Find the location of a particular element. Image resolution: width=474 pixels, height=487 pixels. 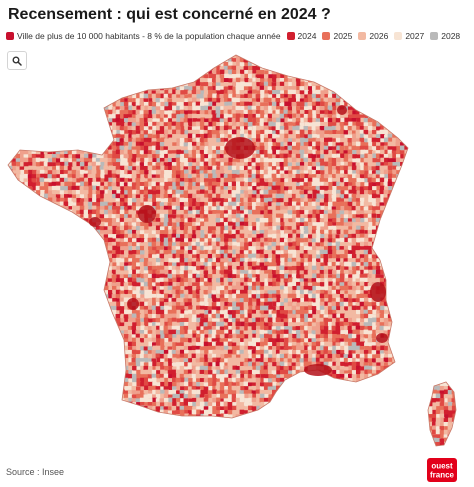

search-button is located at coordinates (17, 60).